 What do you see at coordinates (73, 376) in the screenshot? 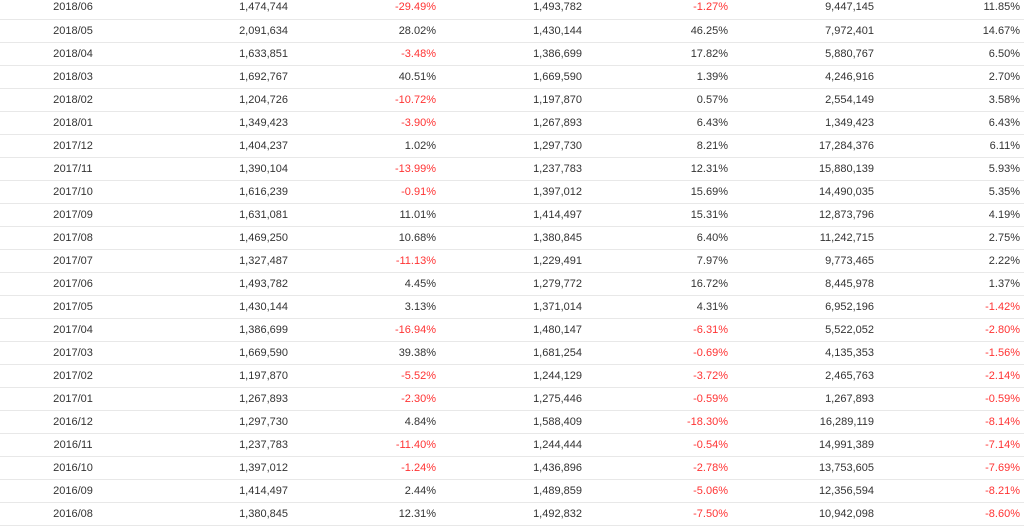
I see `month-cell: 2017/02` at bounding box center [73, 376].